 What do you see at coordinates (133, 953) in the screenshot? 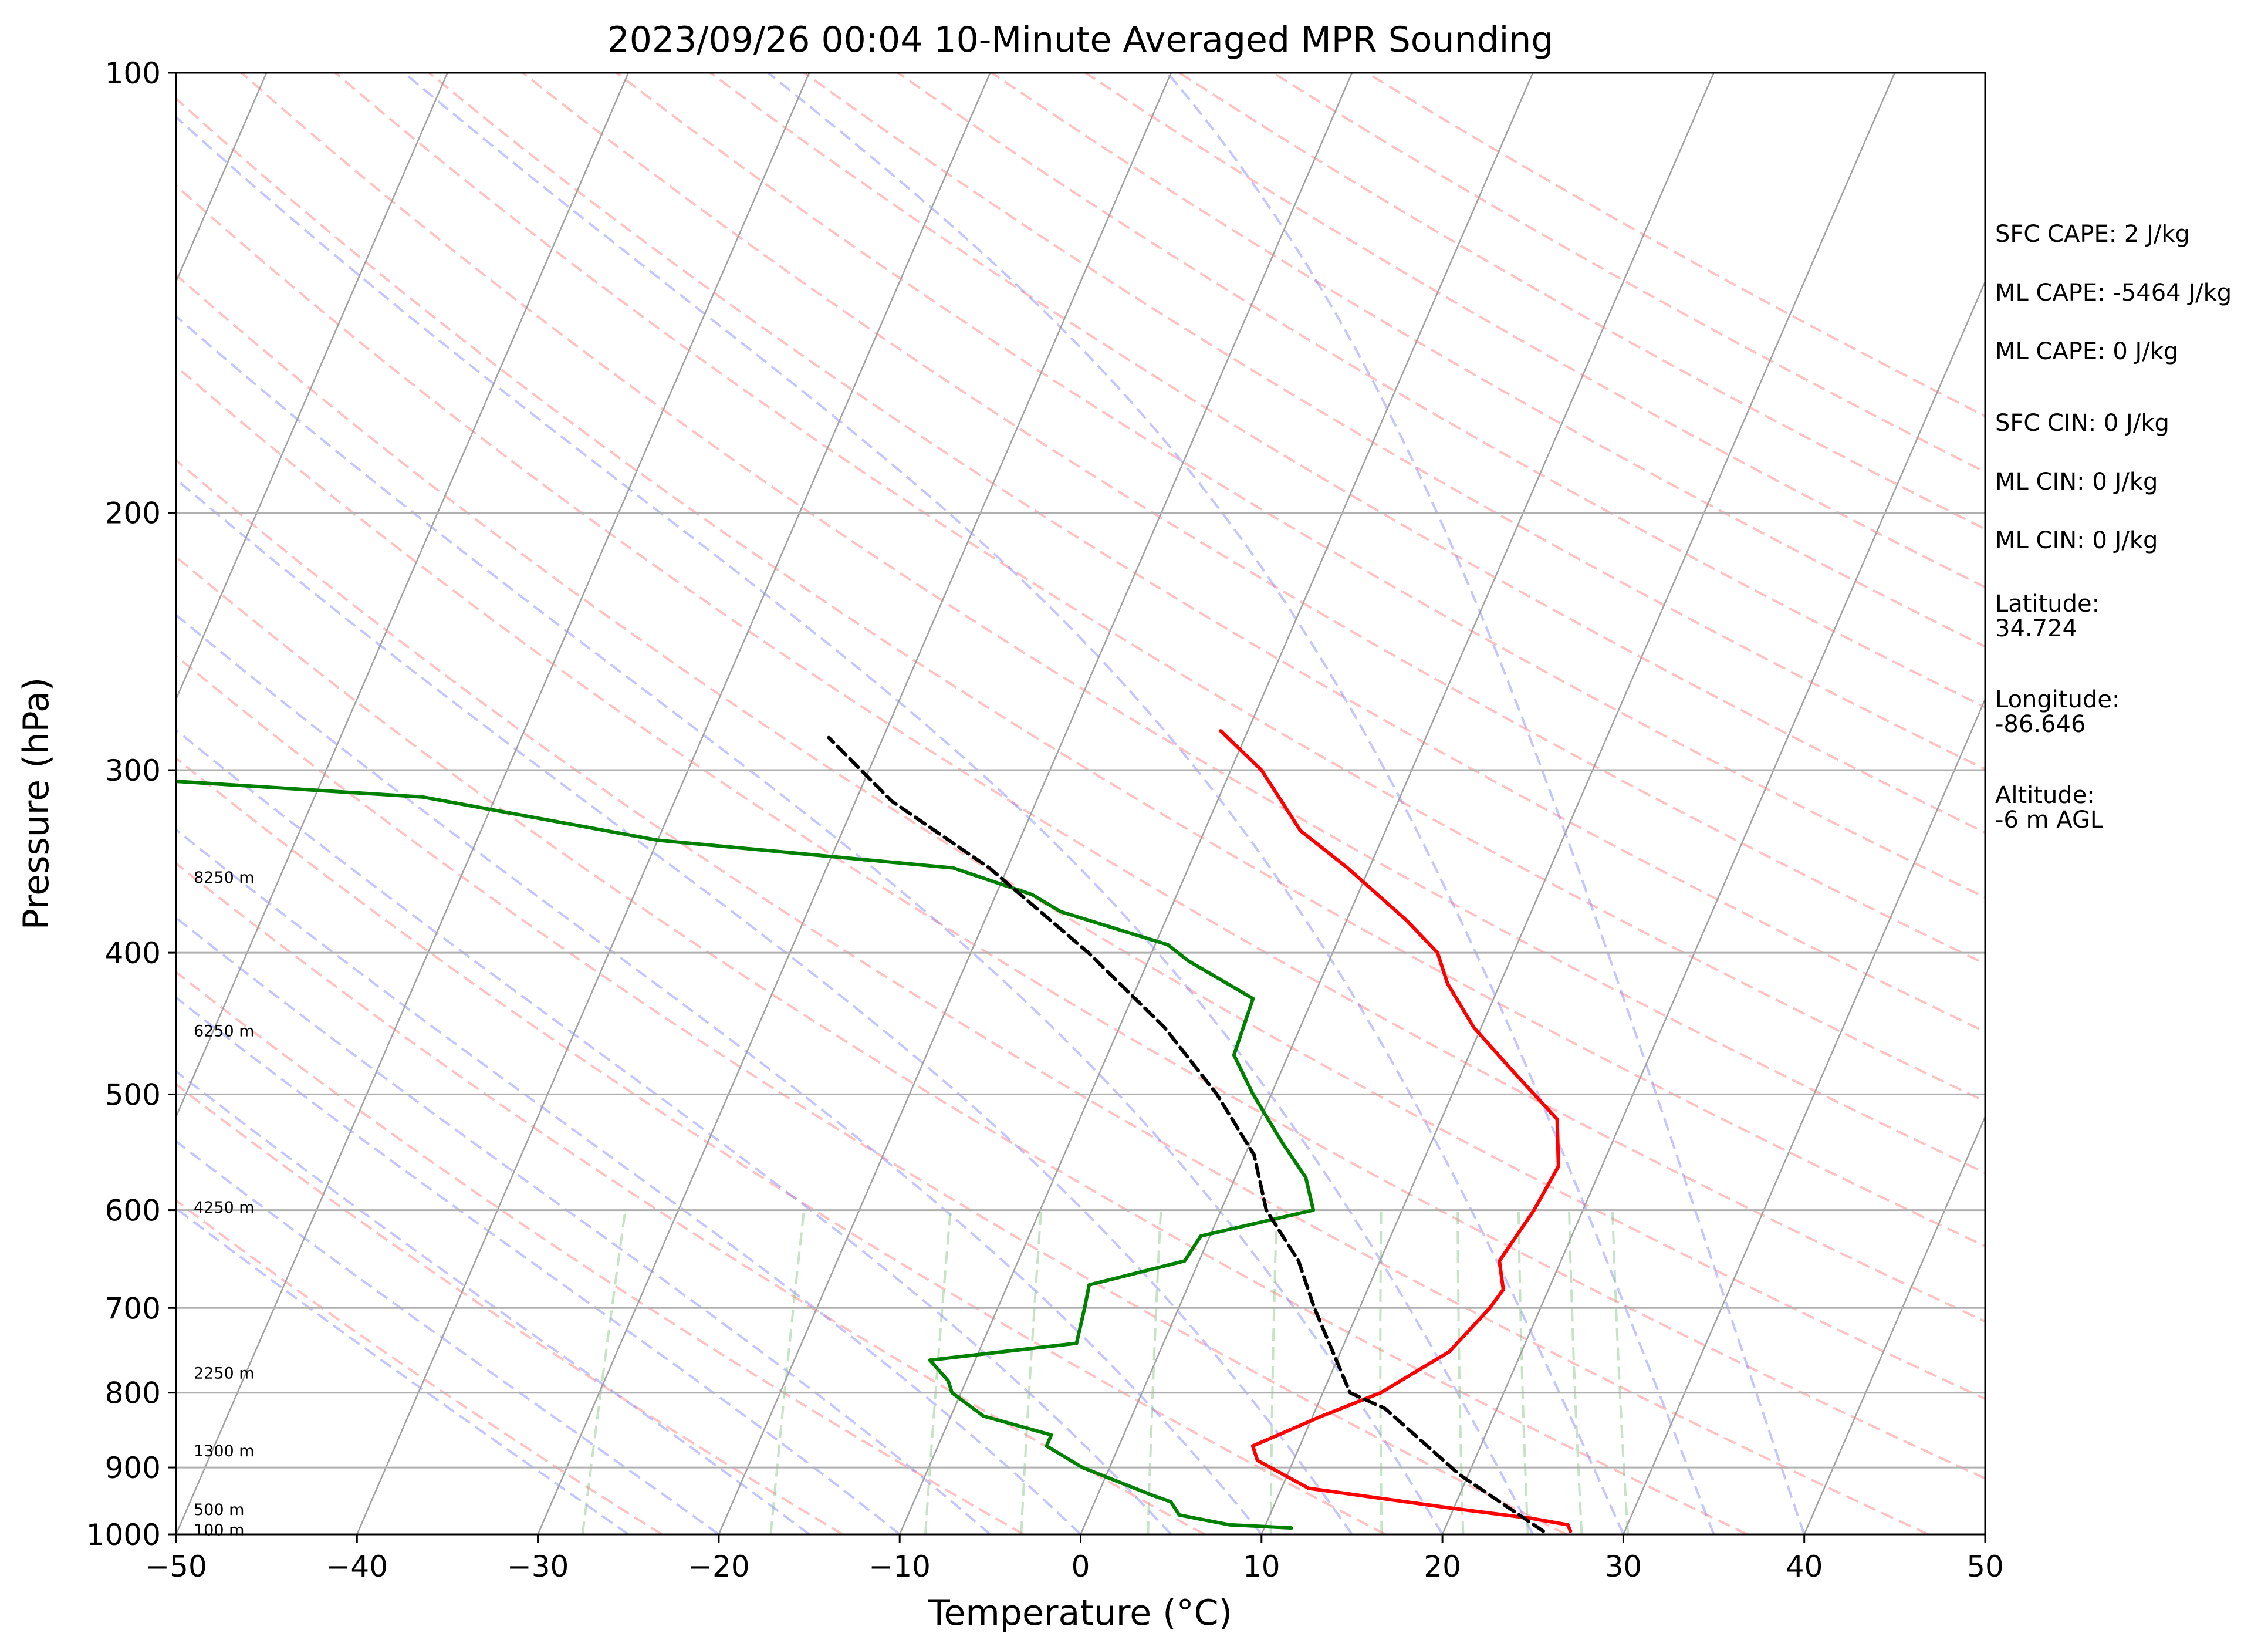
I see `y-tick-label: 400` at bounding box center [133, 953].